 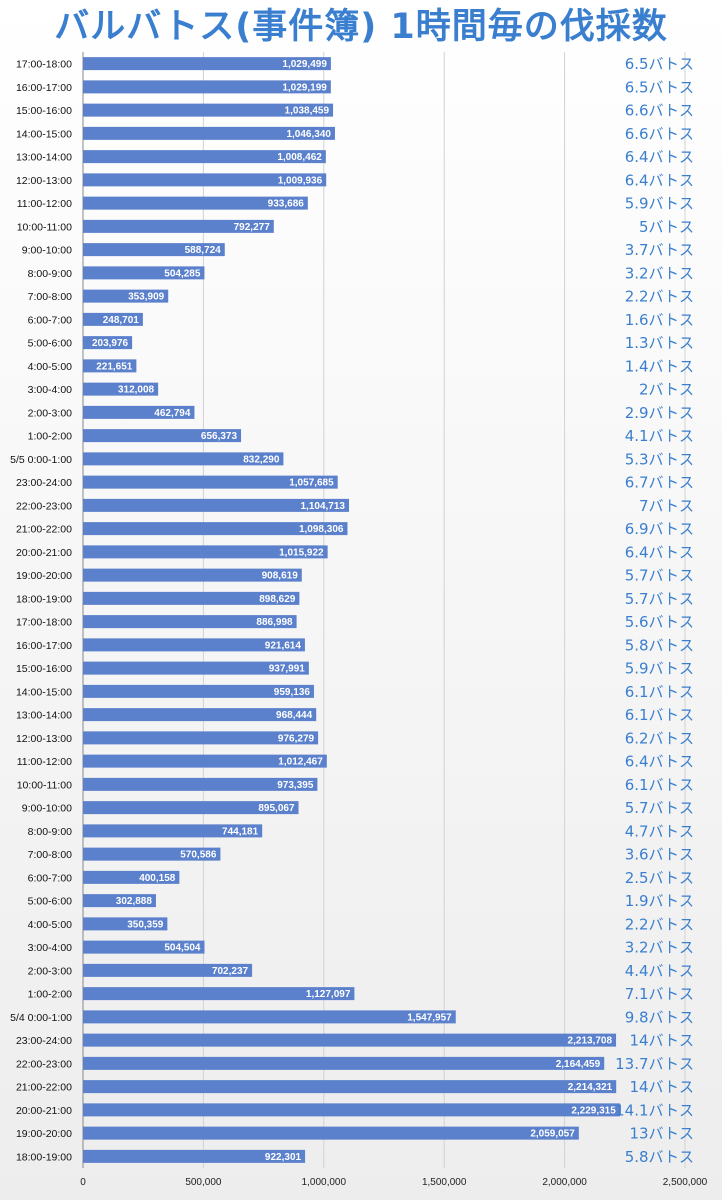 I want to click on batos-label: 14バトス, so click(x=661, y=1041).